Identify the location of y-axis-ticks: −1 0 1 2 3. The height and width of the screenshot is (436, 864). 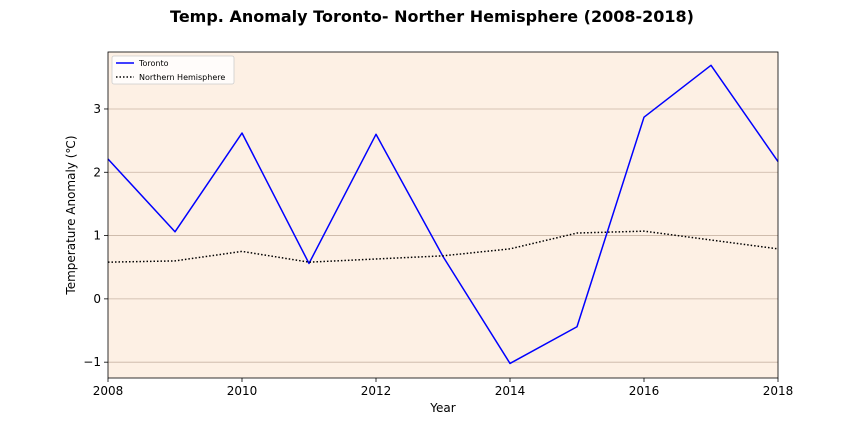
(95, 235).